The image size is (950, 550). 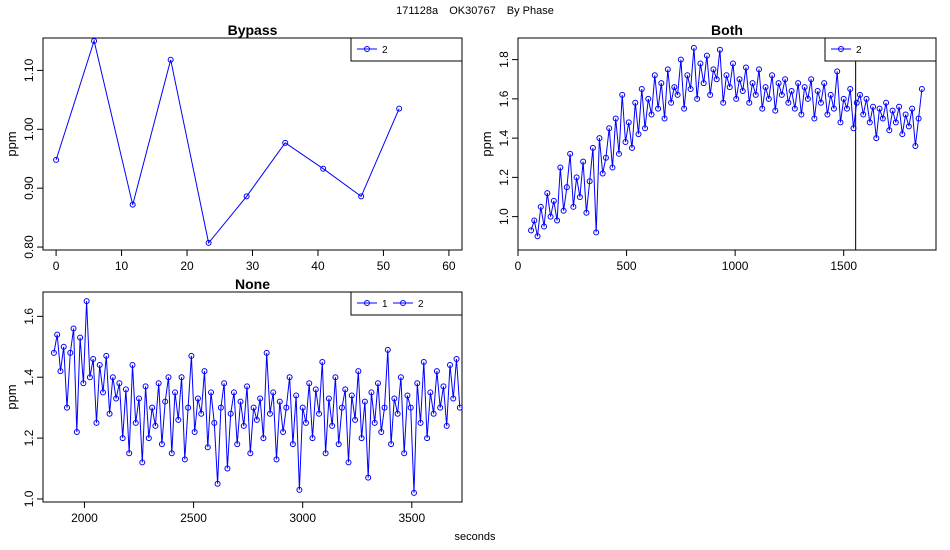 What do you see at coordinates (843, 266) in the screenshot?
I see `x-tick-label: 1500` at bounding box center [843, 266].